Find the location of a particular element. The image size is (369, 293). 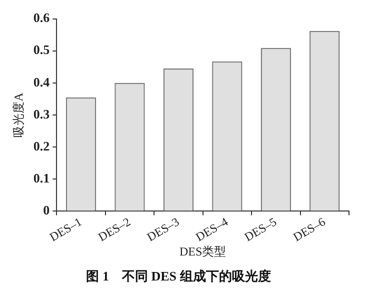

y-tick-label: 0 is located at coordinates (46, 210).